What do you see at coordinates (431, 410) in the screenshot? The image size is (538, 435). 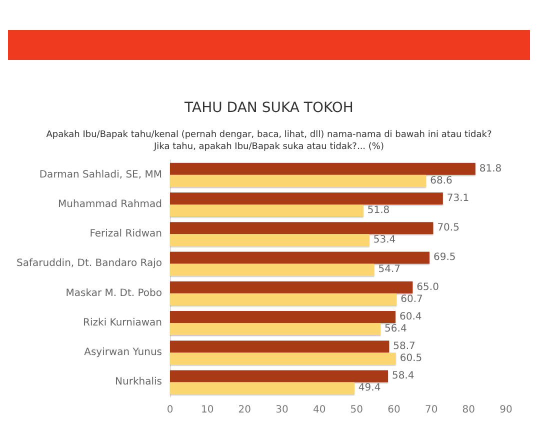 I see `x-tick-label: 70` at bounding box center [431, 410].